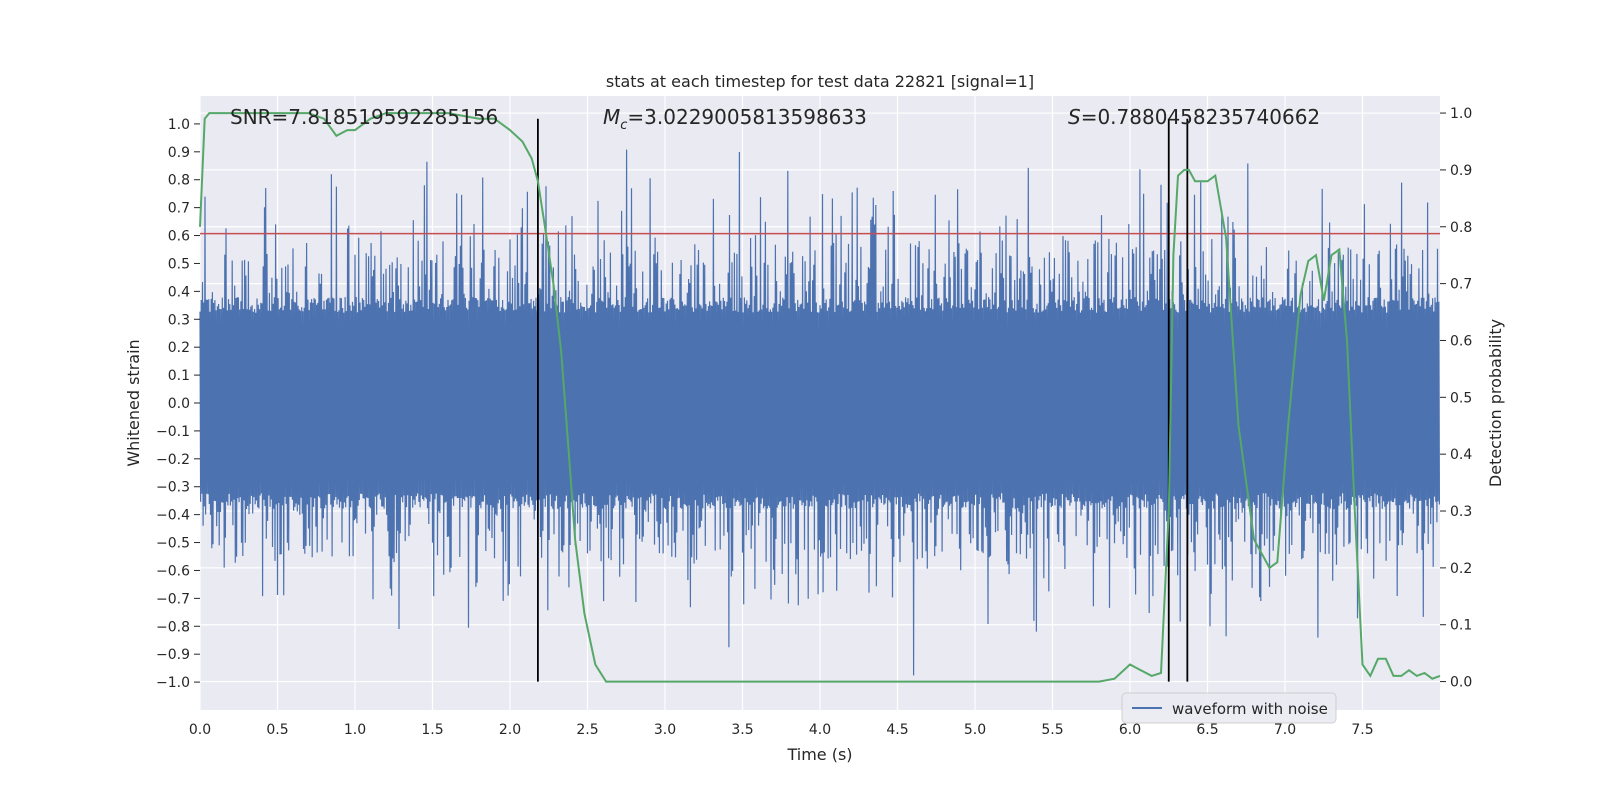 Image resolution: width=1600 pixels, height=800 pixels. Describe the element at coordinates (179, 125) in the screenshot. I see `left-y-tick-label-0: 1.0` at that location.